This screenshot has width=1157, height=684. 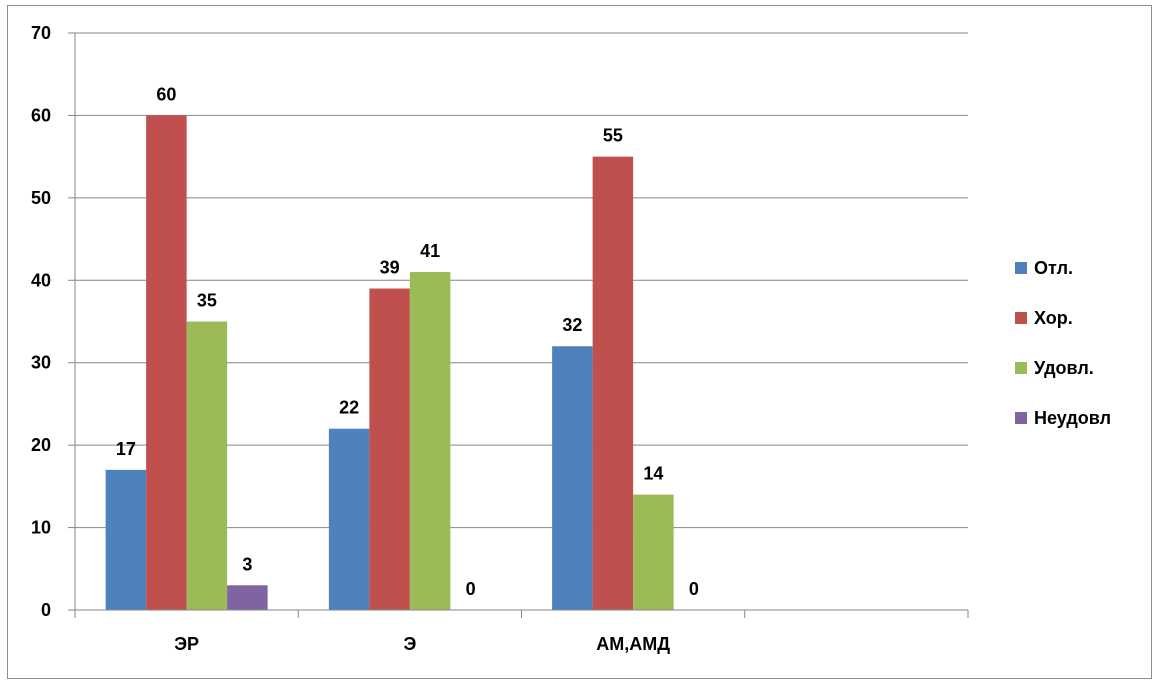 I want to click on data-label: 14, so click(x=653, y=474).